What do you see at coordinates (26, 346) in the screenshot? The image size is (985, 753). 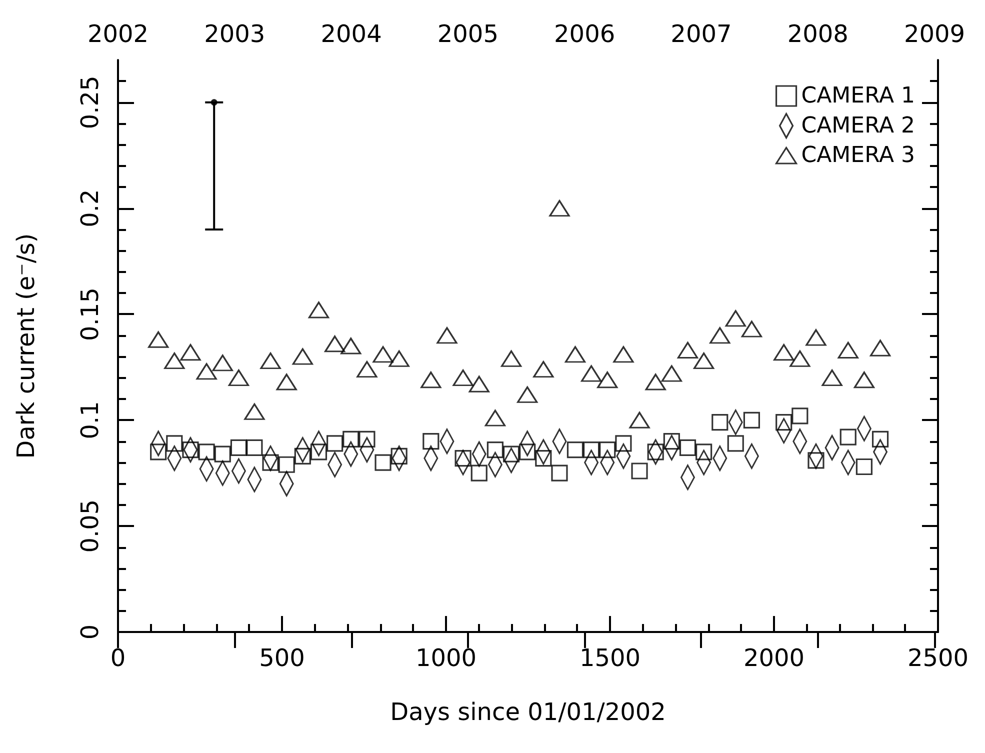 I see `y-axis-title: Dark current (e⁻/s)` at bounding box center [26, 346].